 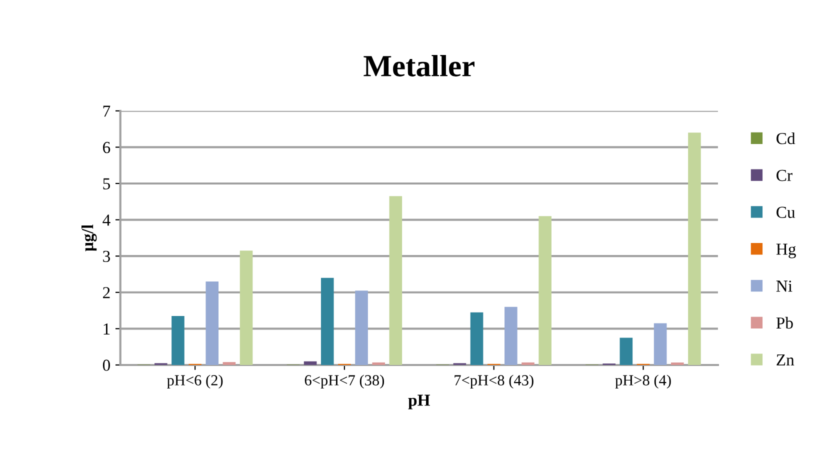 What do you see at coordinates (106, 220) in the screenshot?
I see `y-tick-label: 4` at bounding box center [106, 220].